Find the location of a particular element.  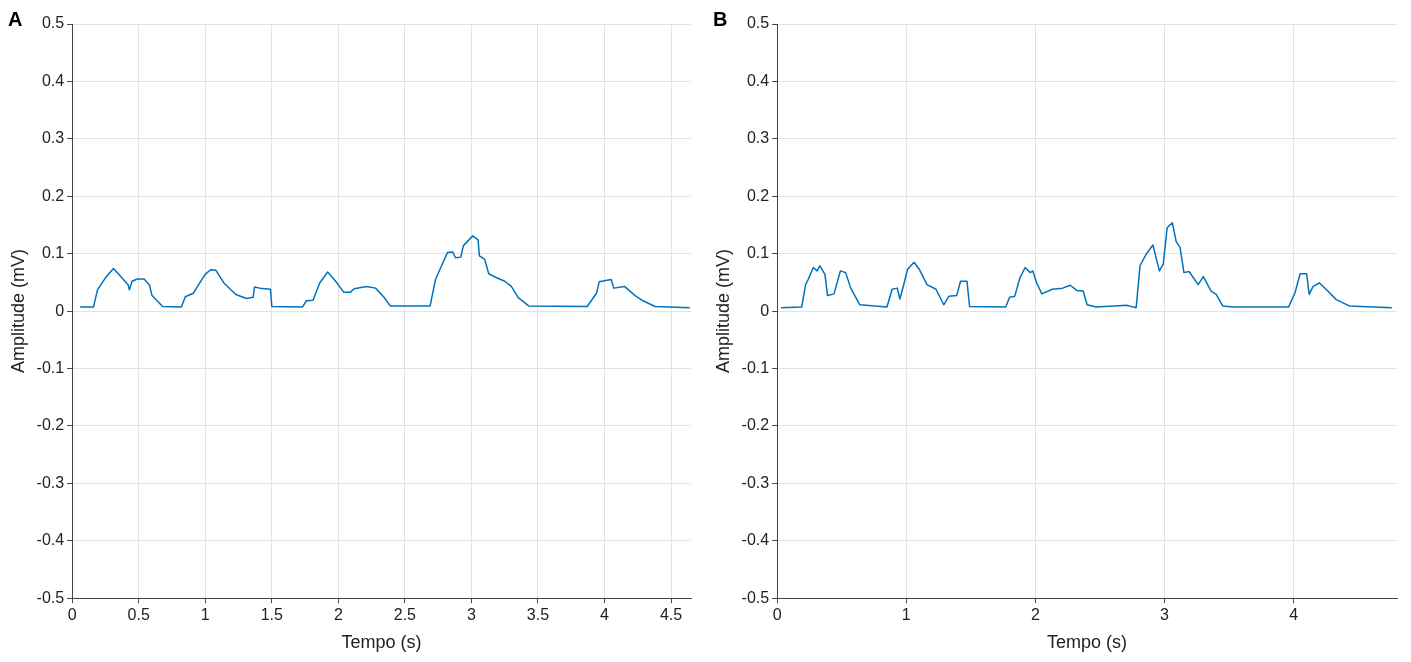

x-tick-label: 1.5 is located at coordinates (272, 615).